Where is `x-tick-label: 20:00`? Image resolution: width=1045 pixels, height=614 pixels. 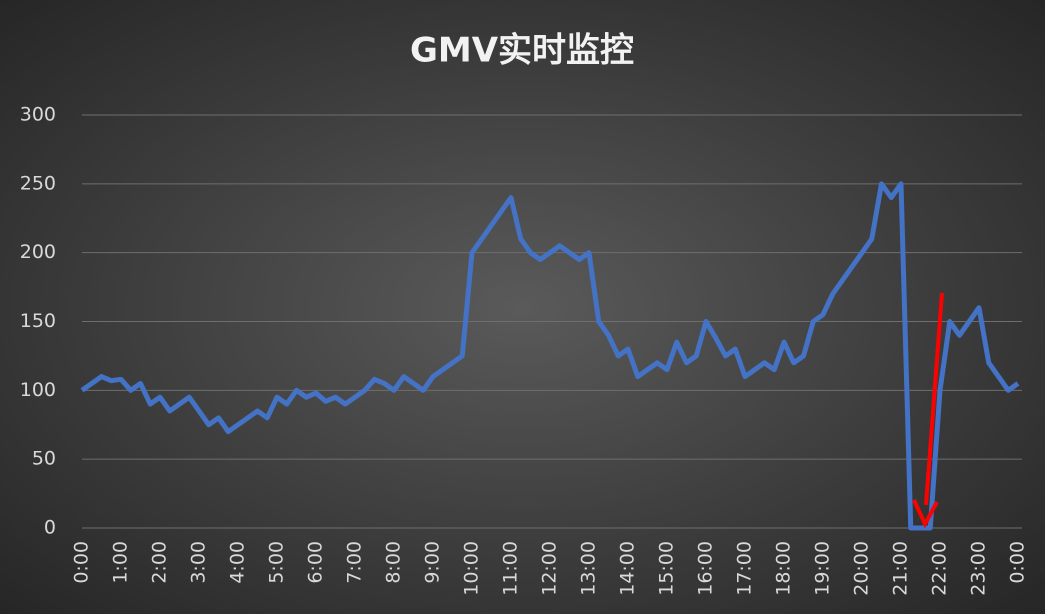
x-tick-label: 20:00 is located at coordinates (862, 568).